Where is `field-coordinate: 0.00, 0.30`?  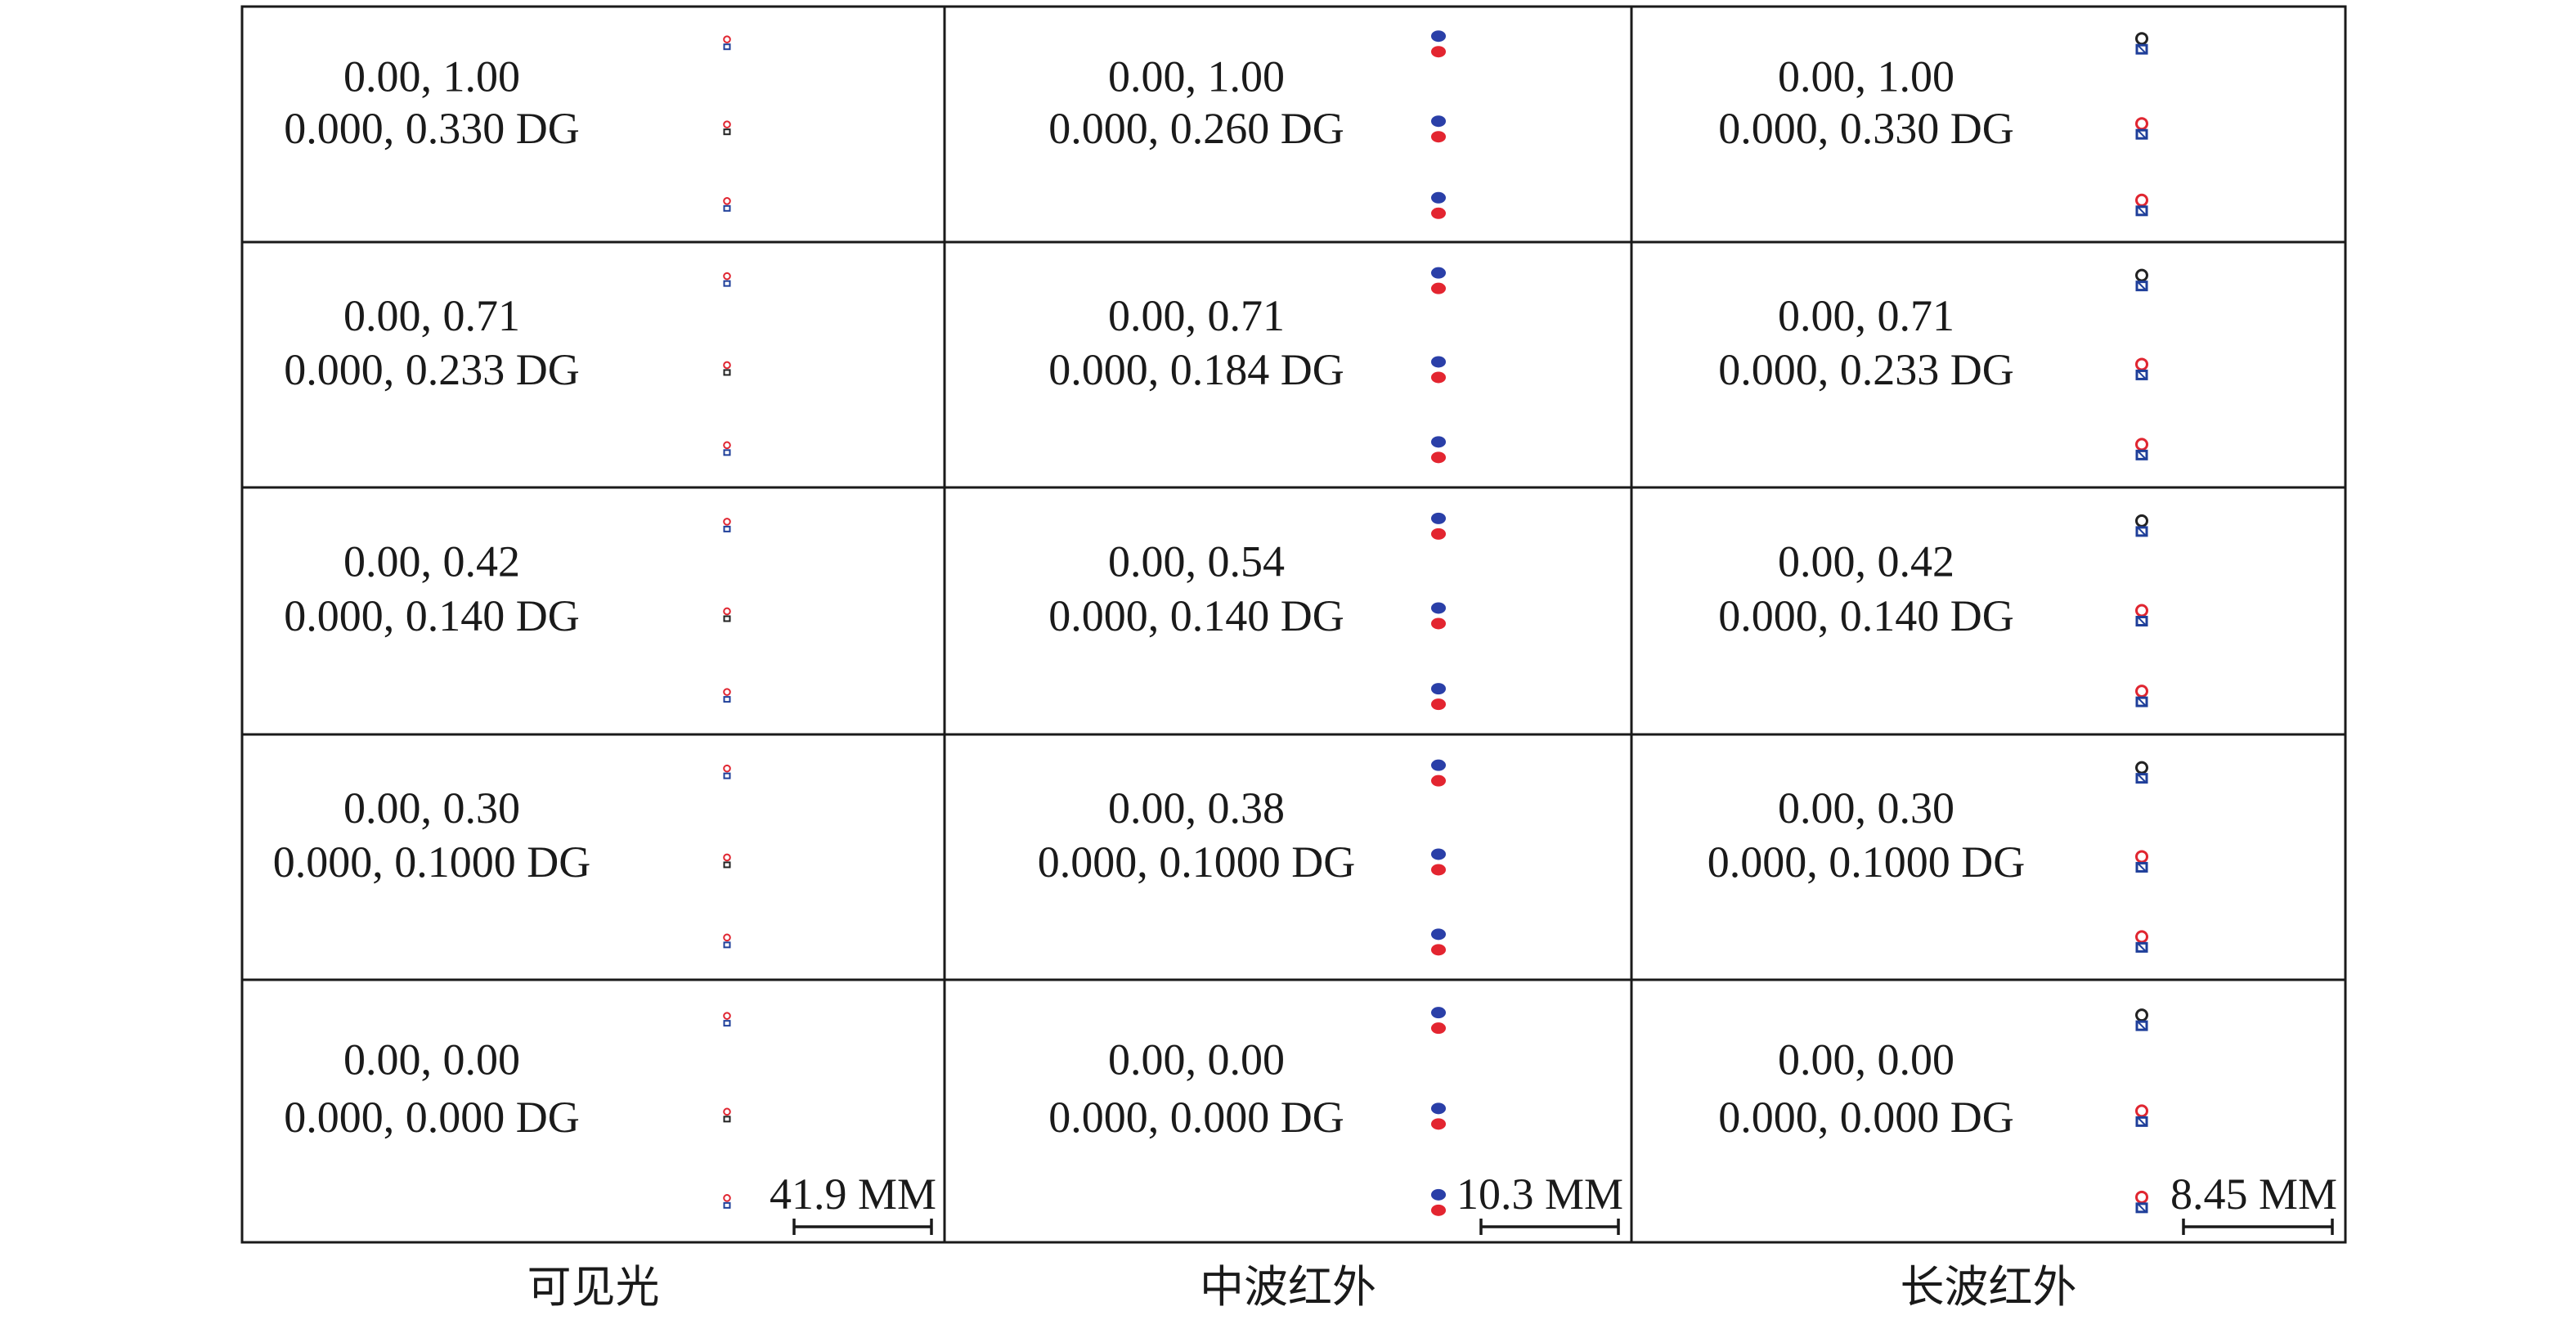 field-coordinate: 0.00, 0.30 is located at coordinates (431, 808).